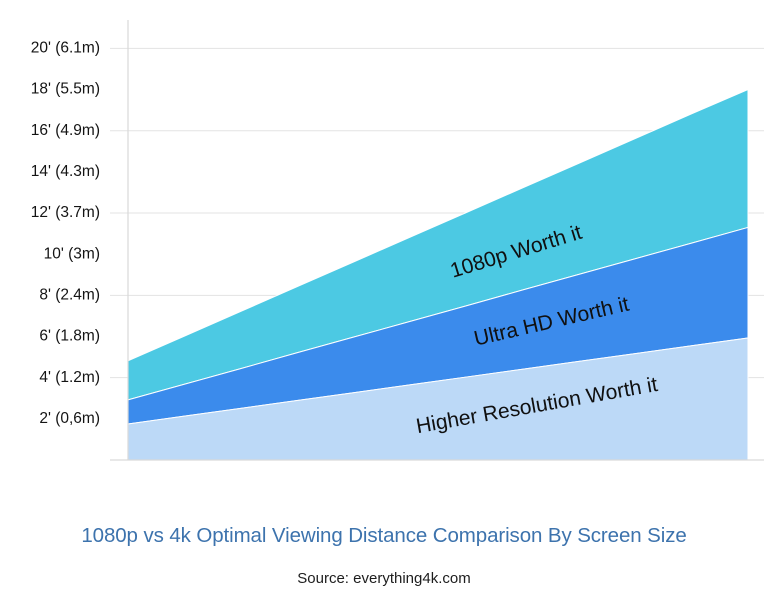  Describe the element at coordinates (69, 336) in the screenshot. I see `y-axis-tick-label: 6' (1.8m)` at that location.